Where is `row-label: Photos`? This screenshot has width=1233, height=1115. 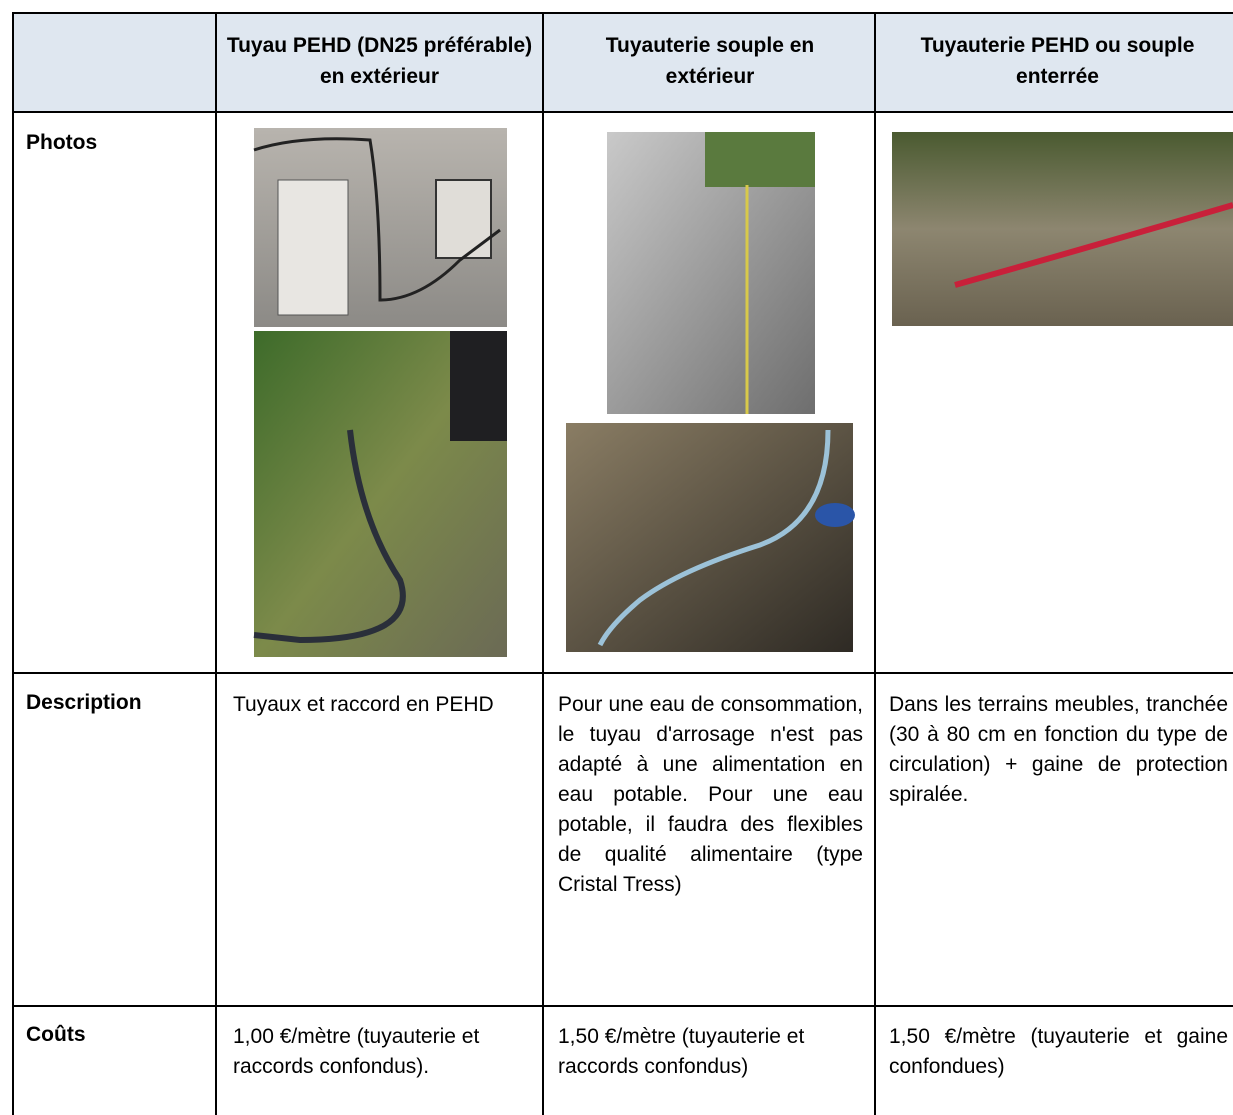
row-label: Photos is located at coordinates (62, 142).